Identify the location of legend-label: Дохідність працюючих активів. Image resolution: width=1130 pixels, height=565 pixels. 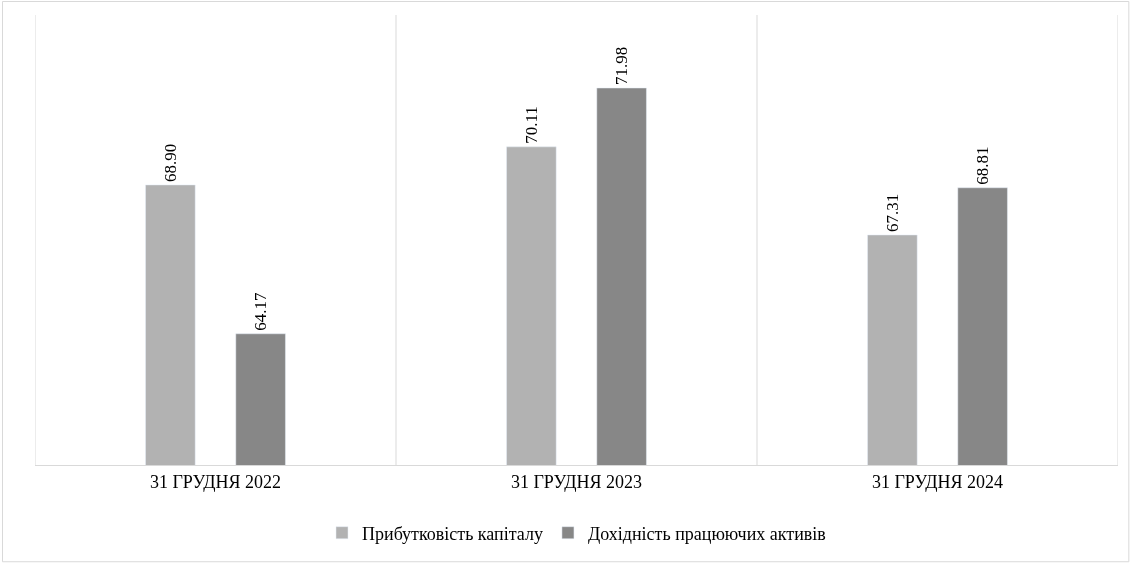
(706, 533).